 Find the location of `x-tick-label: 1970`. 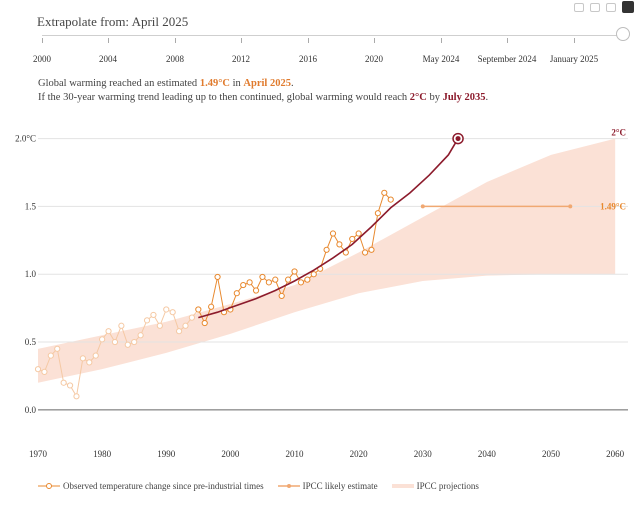

x-tick-label: 1970 is located at coordinates (38, 454).